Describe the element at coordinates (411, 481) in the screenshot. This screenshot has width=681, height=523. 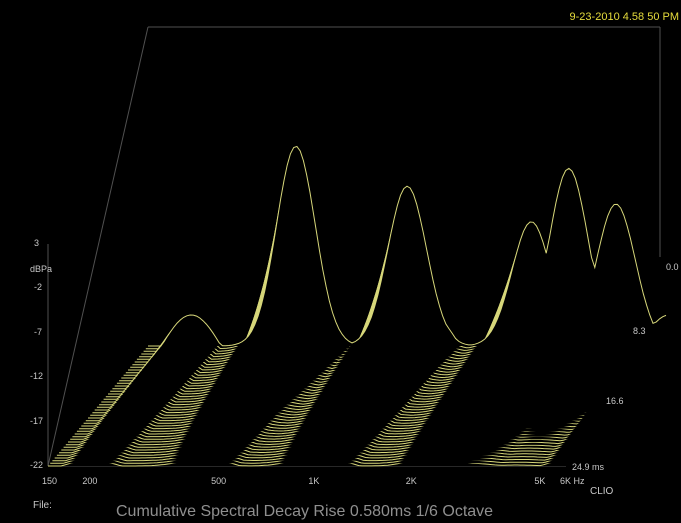
I see `x-tick-label: 2K` at that location.